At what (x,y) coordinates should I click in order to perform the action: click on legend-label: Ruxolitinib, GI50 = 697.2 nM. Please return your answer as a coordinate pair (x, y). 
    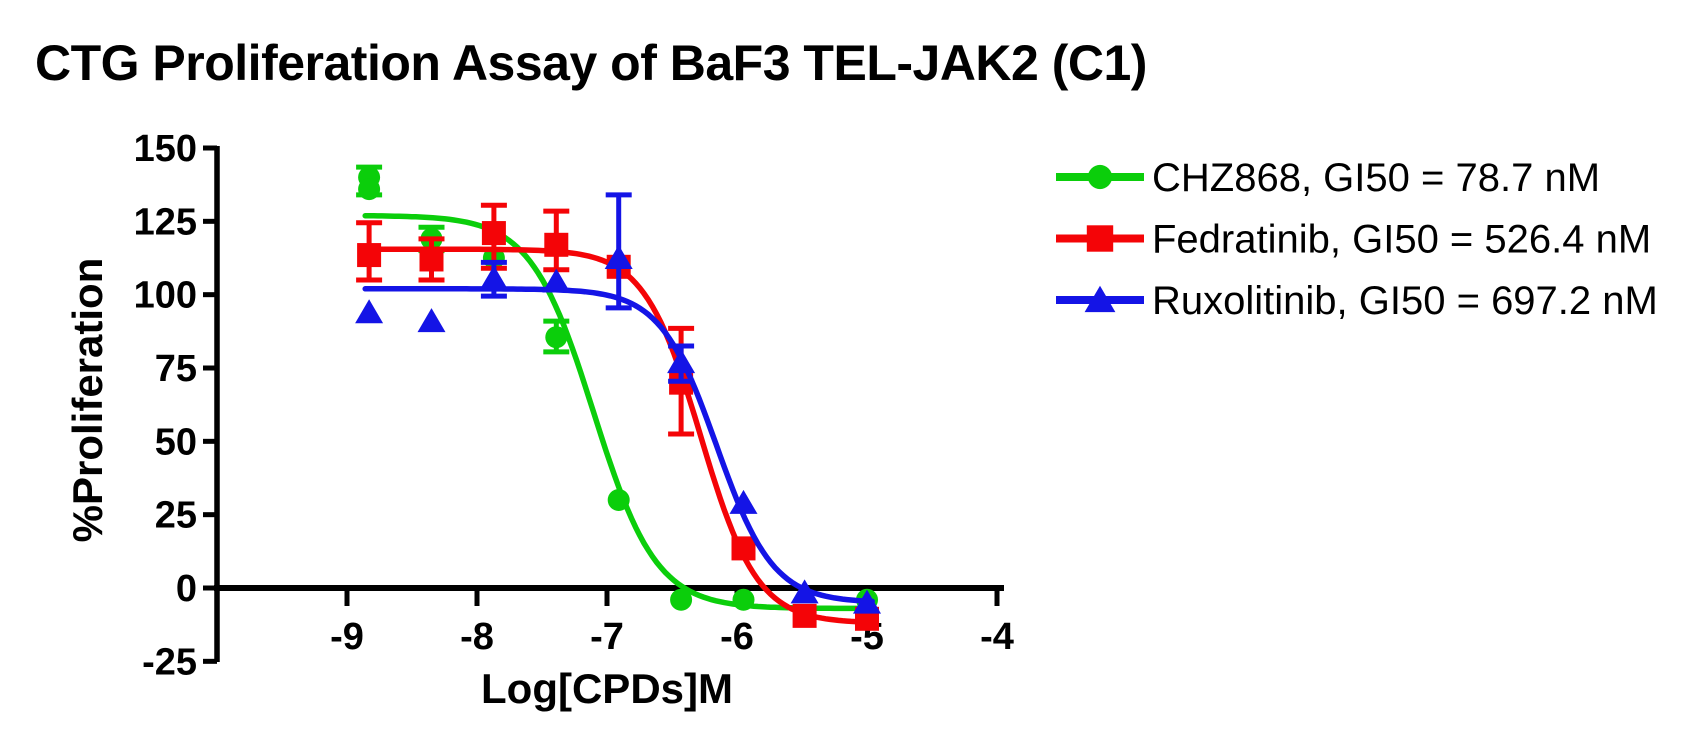
    Looking at the image, I should click on (1405, 301).